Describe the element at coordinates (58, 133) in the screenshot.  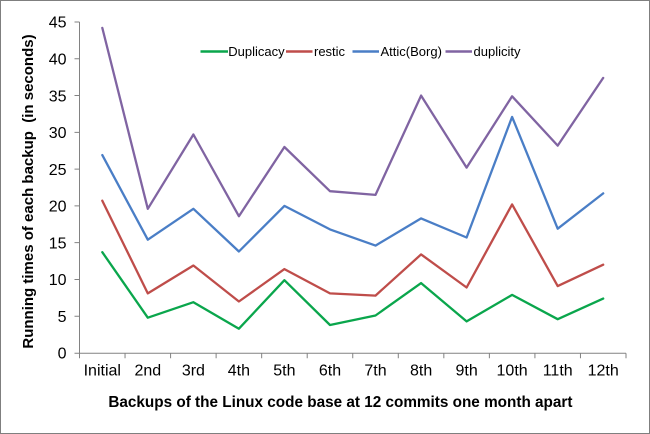
I see `svg-text: 30` at that location.